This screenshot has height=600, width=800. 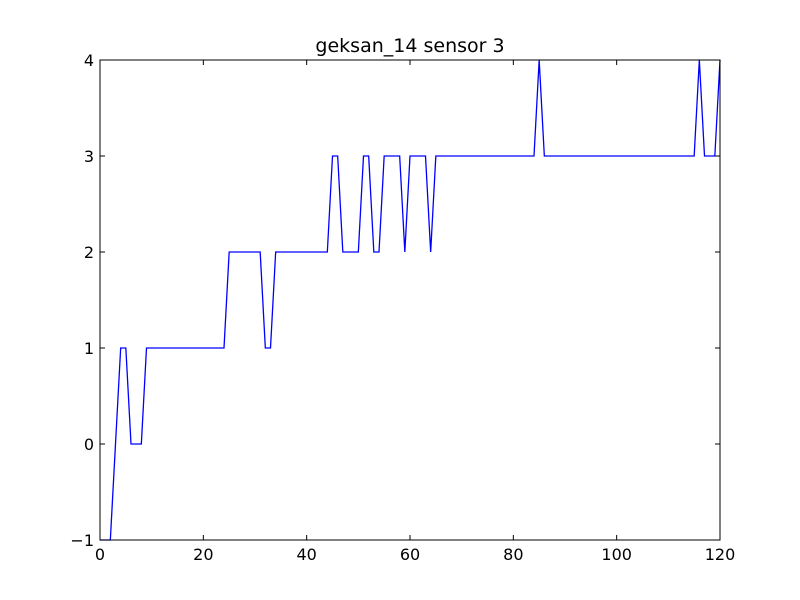 What do you see at coordinates (100, 554) in the screenshot?
I see `x-tick-label: 0` at bounding box center [100, 554].